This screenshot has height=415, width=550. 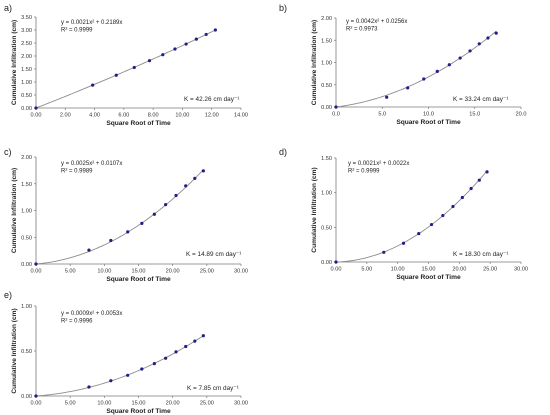 I want to click on x-tick-label: 10.0, so click(x=428, y=115).